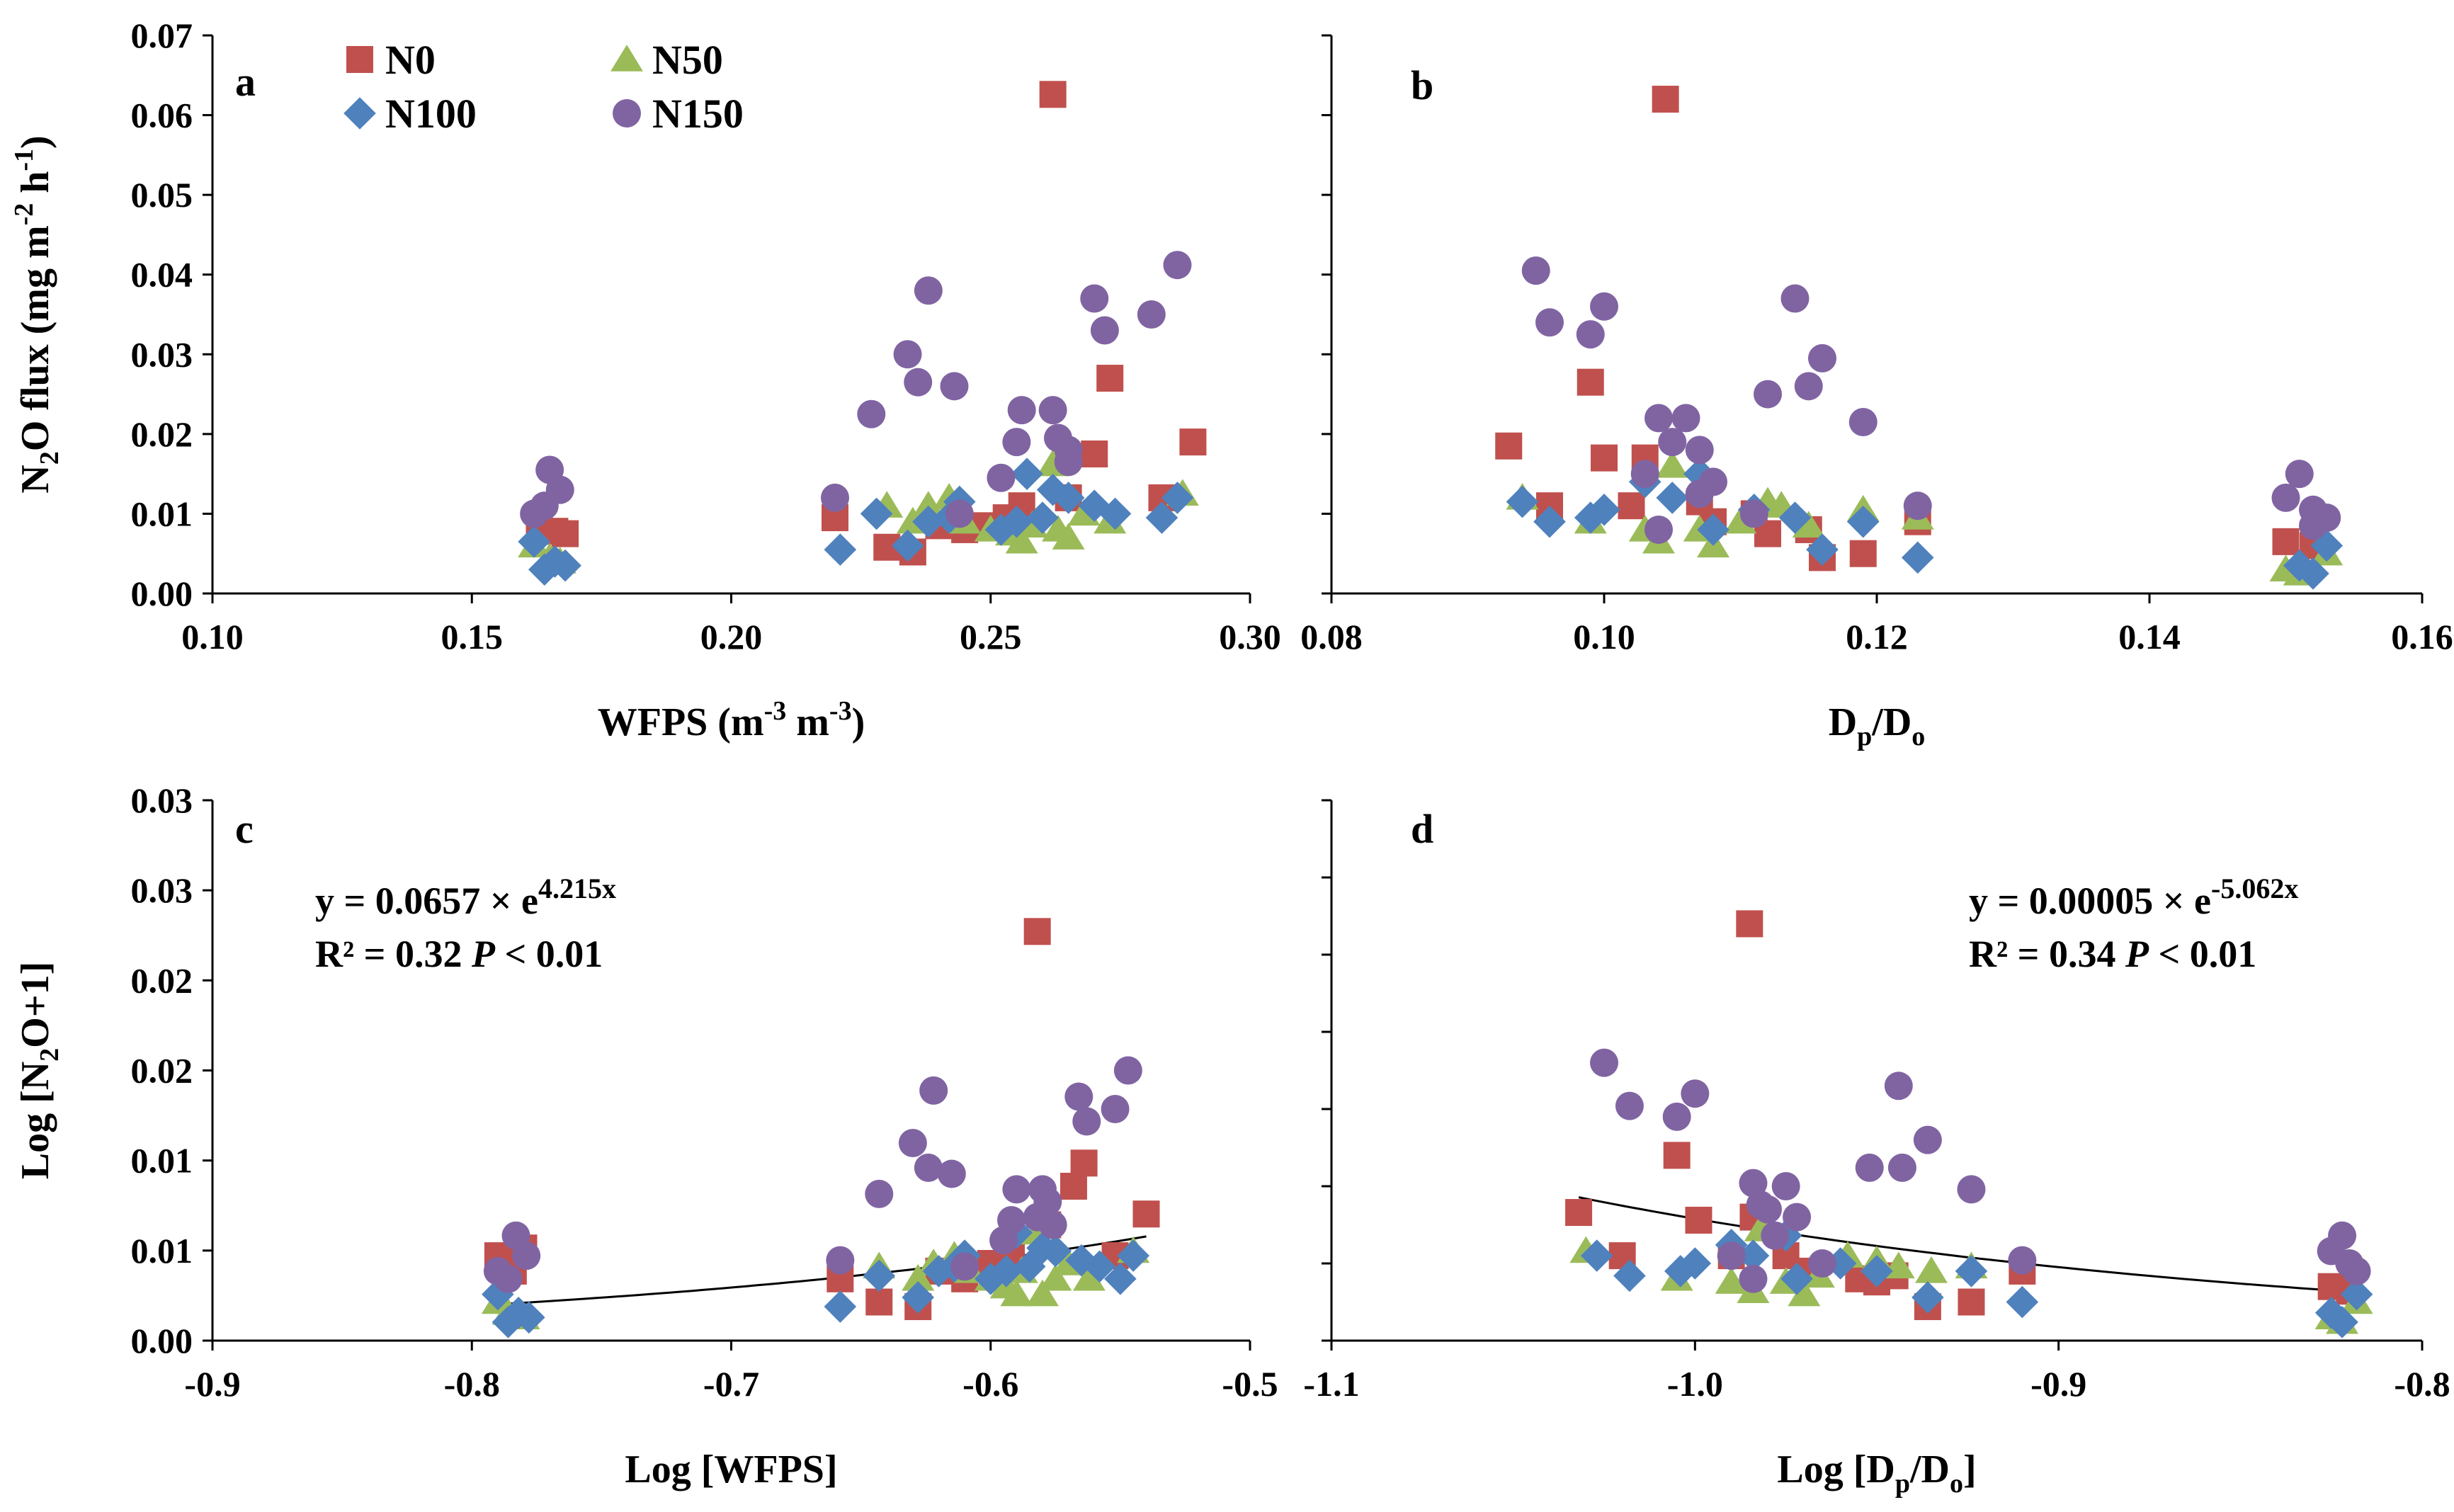 Image resolution: width=2454 pixels, height=1512 pixels. Describe the element at coordinates (1331, 1384) in the screenshot. I see `x-tick-label: -1.1` at that location.